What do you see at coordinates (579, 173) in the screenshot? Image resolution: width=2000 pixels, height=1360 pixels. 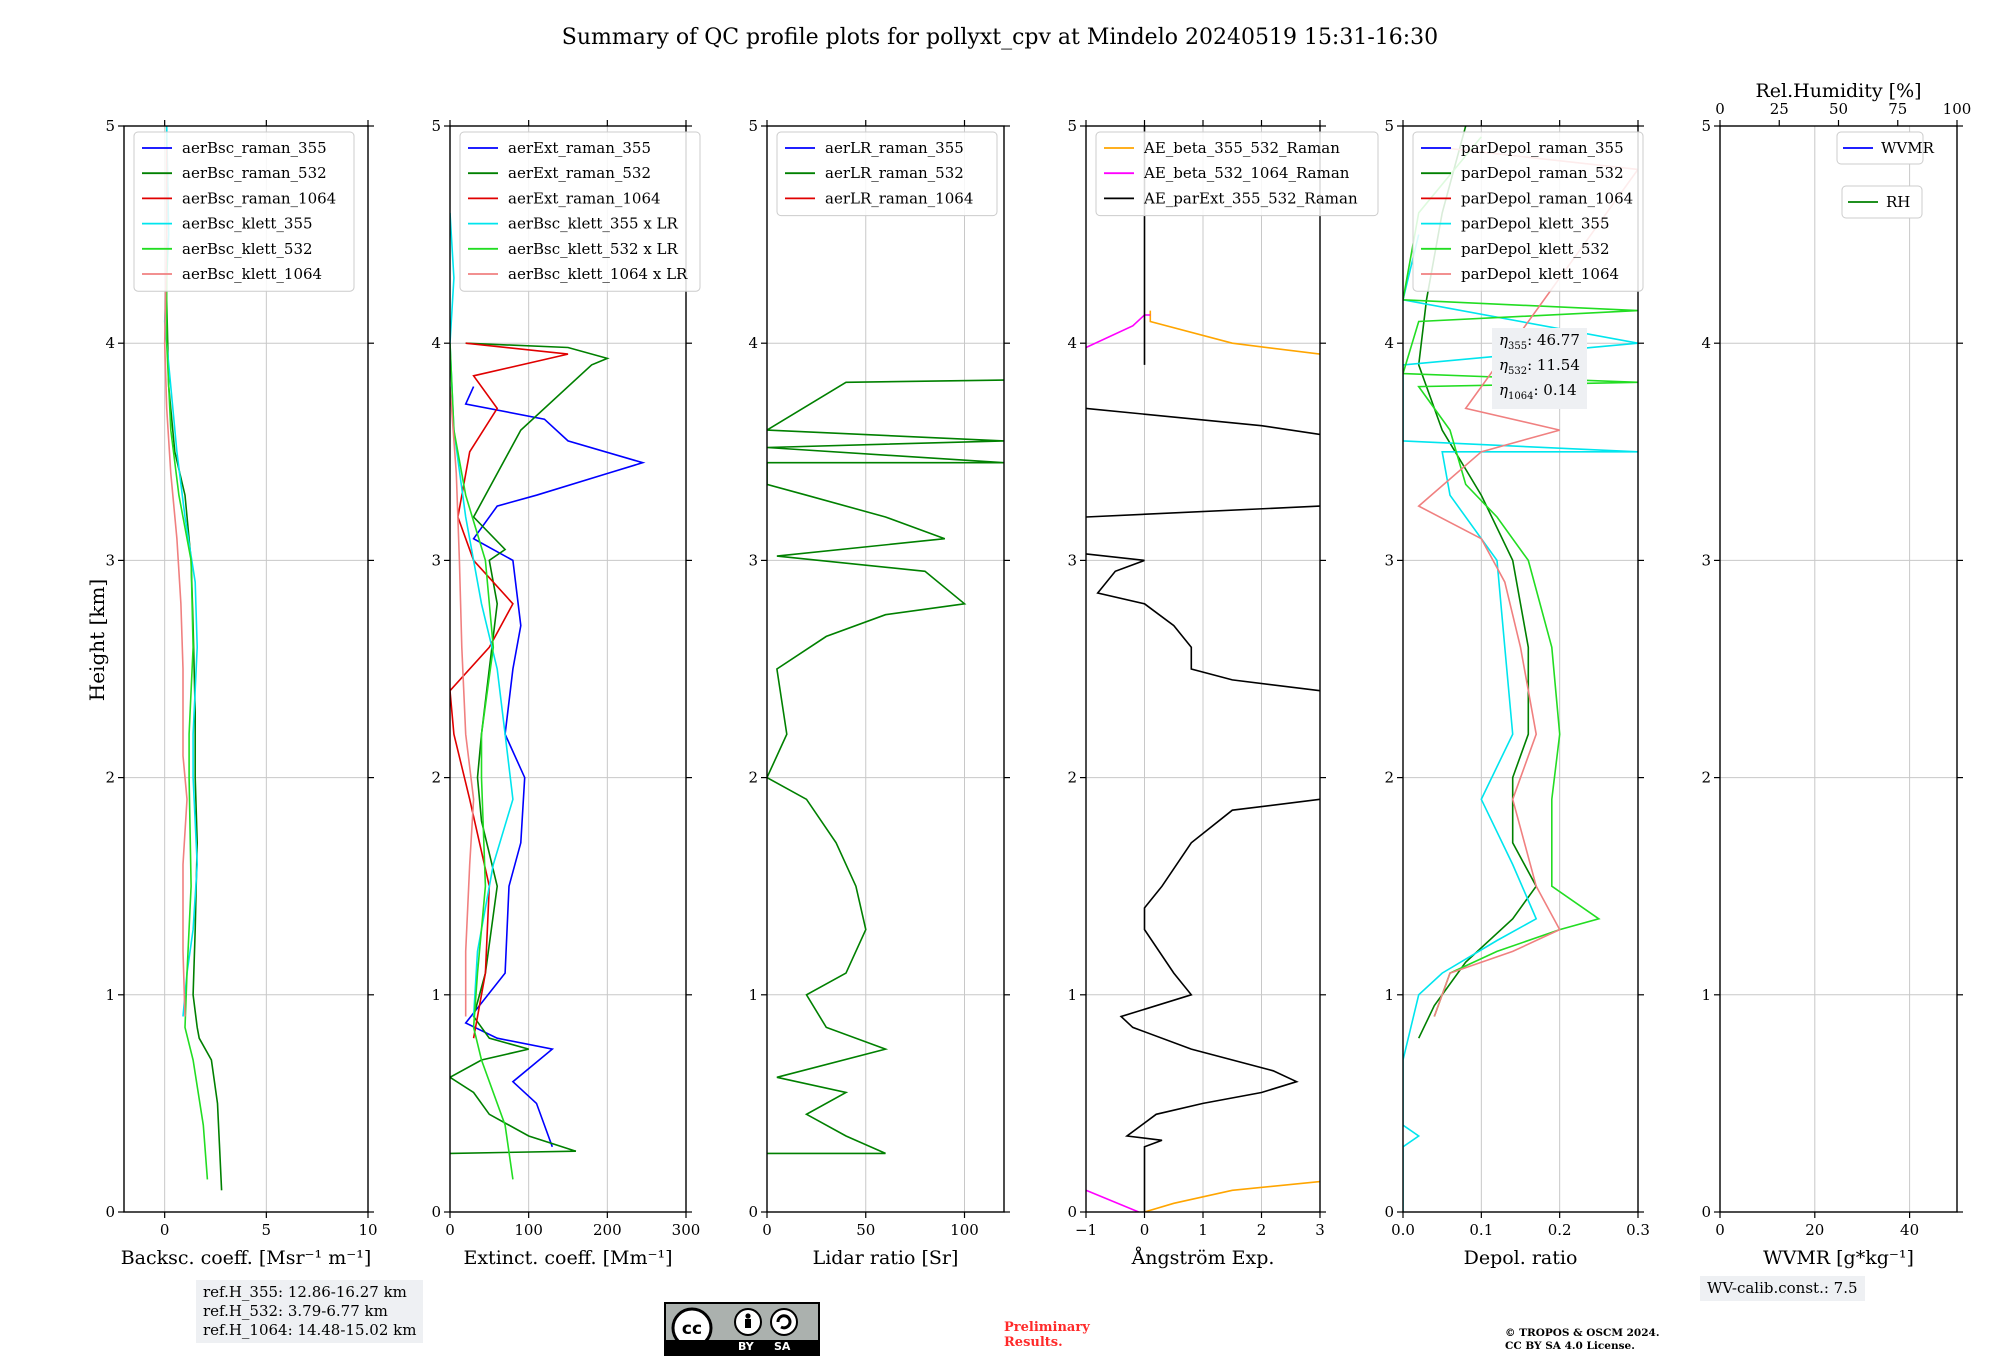 I see `legend-label: aerExt_raman_532` at bounding box center [579, 173].